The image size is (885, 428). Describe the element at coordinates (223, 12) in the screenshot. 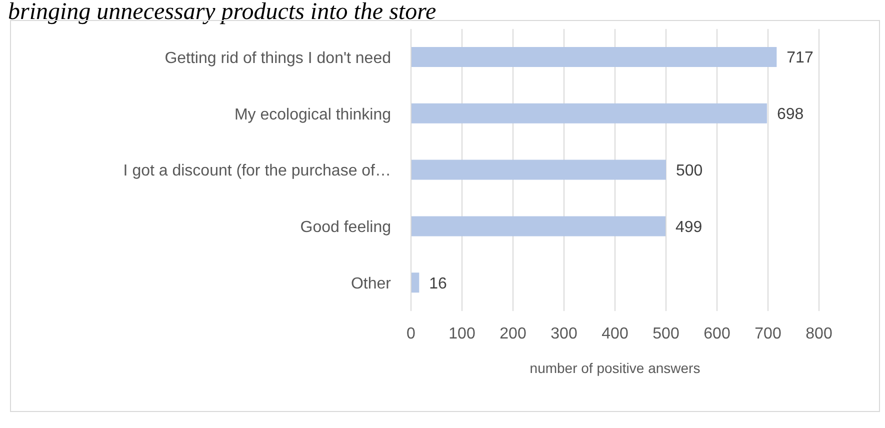

I see `chart-title: bringing unnecessary products into the store` at that location.